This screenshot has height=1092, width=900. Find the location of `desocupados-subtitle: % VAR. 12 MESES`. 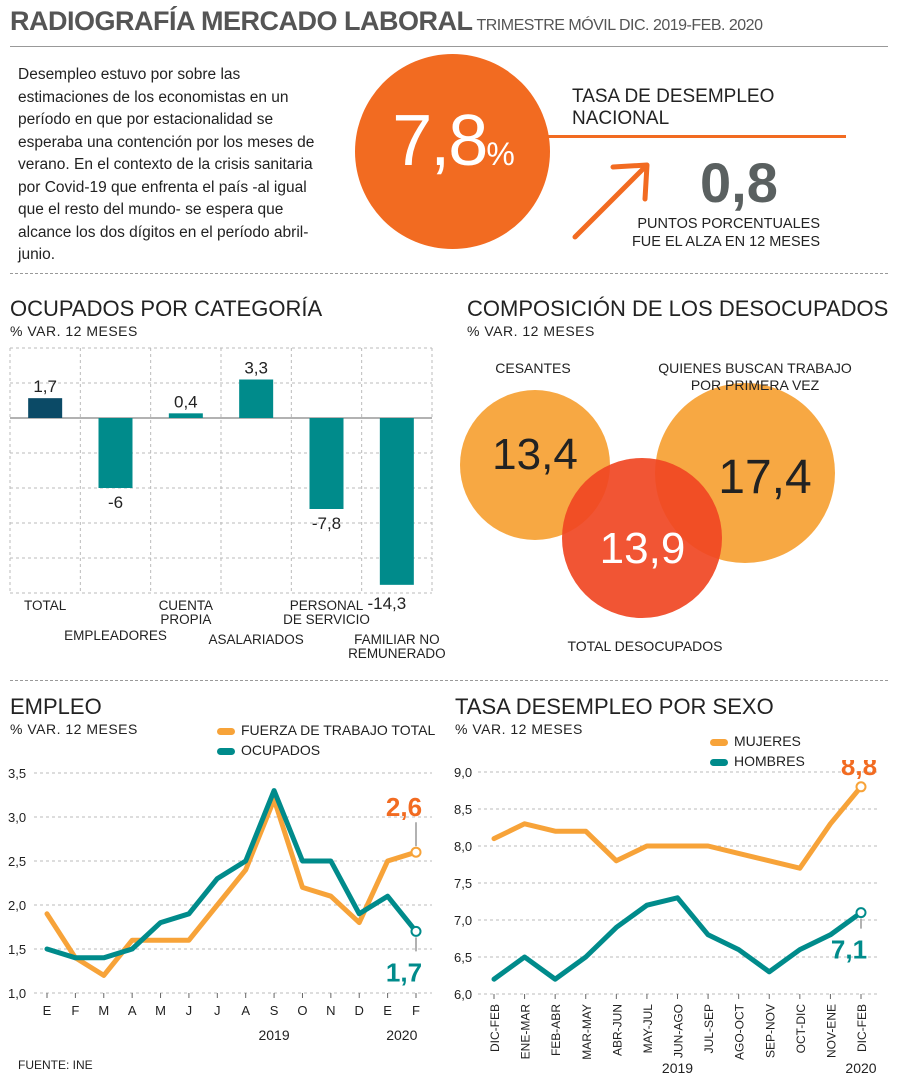

desocupados-subtitle: % VAR. 12 MESES is located at coordinates (531, 331).